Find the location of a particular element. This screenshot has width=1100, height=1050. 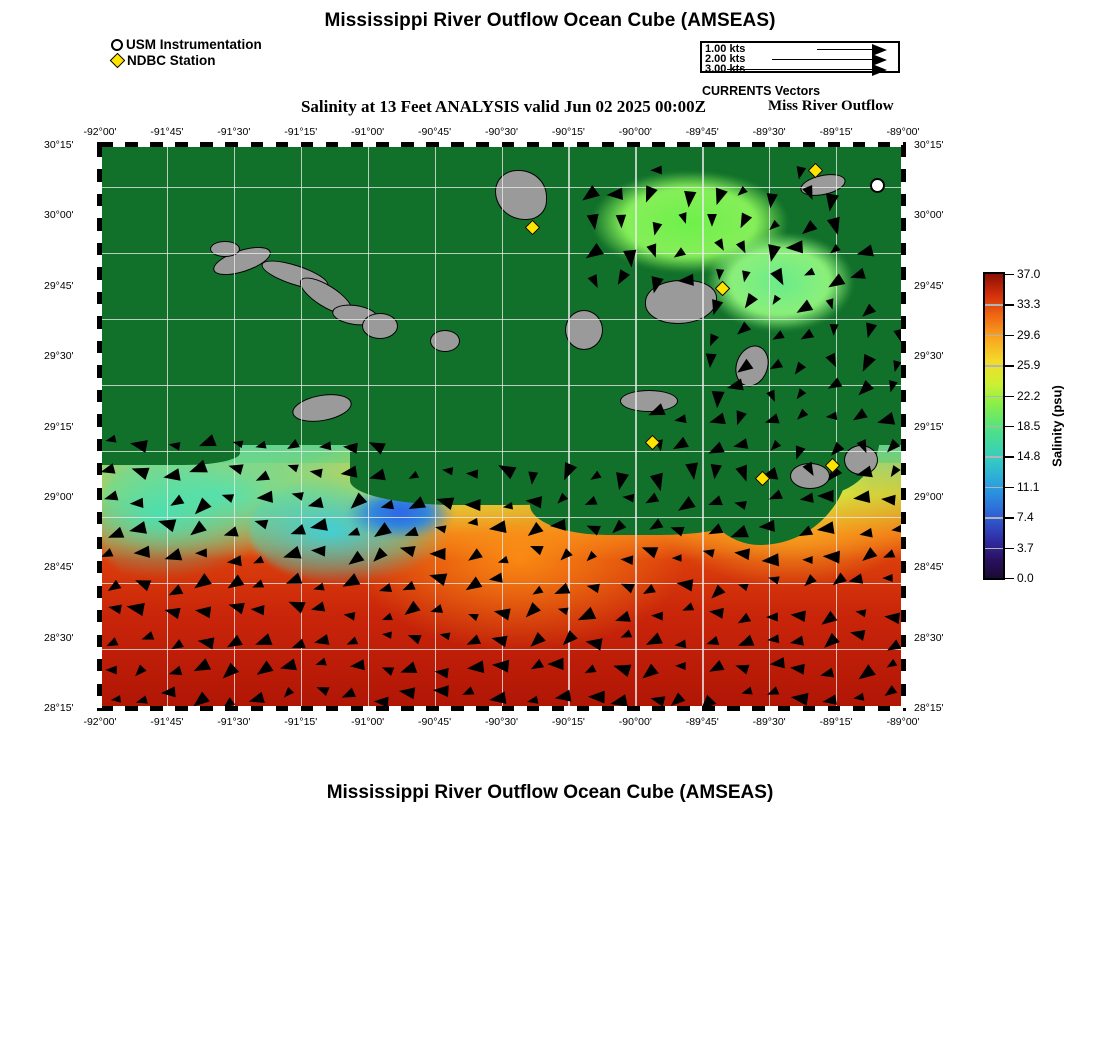

colorbar-tick-label: 37.0 is located at coordinates (1029, 274).